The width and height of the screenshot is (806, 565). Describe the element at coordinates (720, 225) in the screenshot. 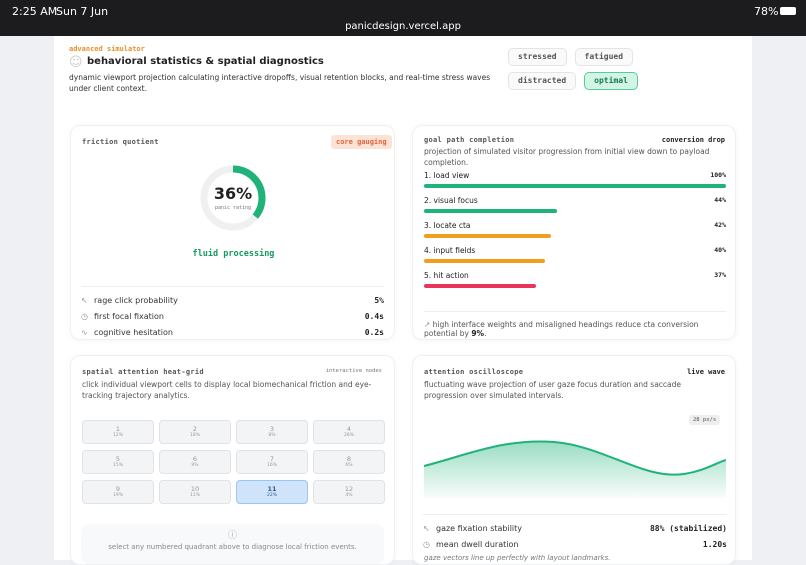

I see `step-value: 42%` at that location.